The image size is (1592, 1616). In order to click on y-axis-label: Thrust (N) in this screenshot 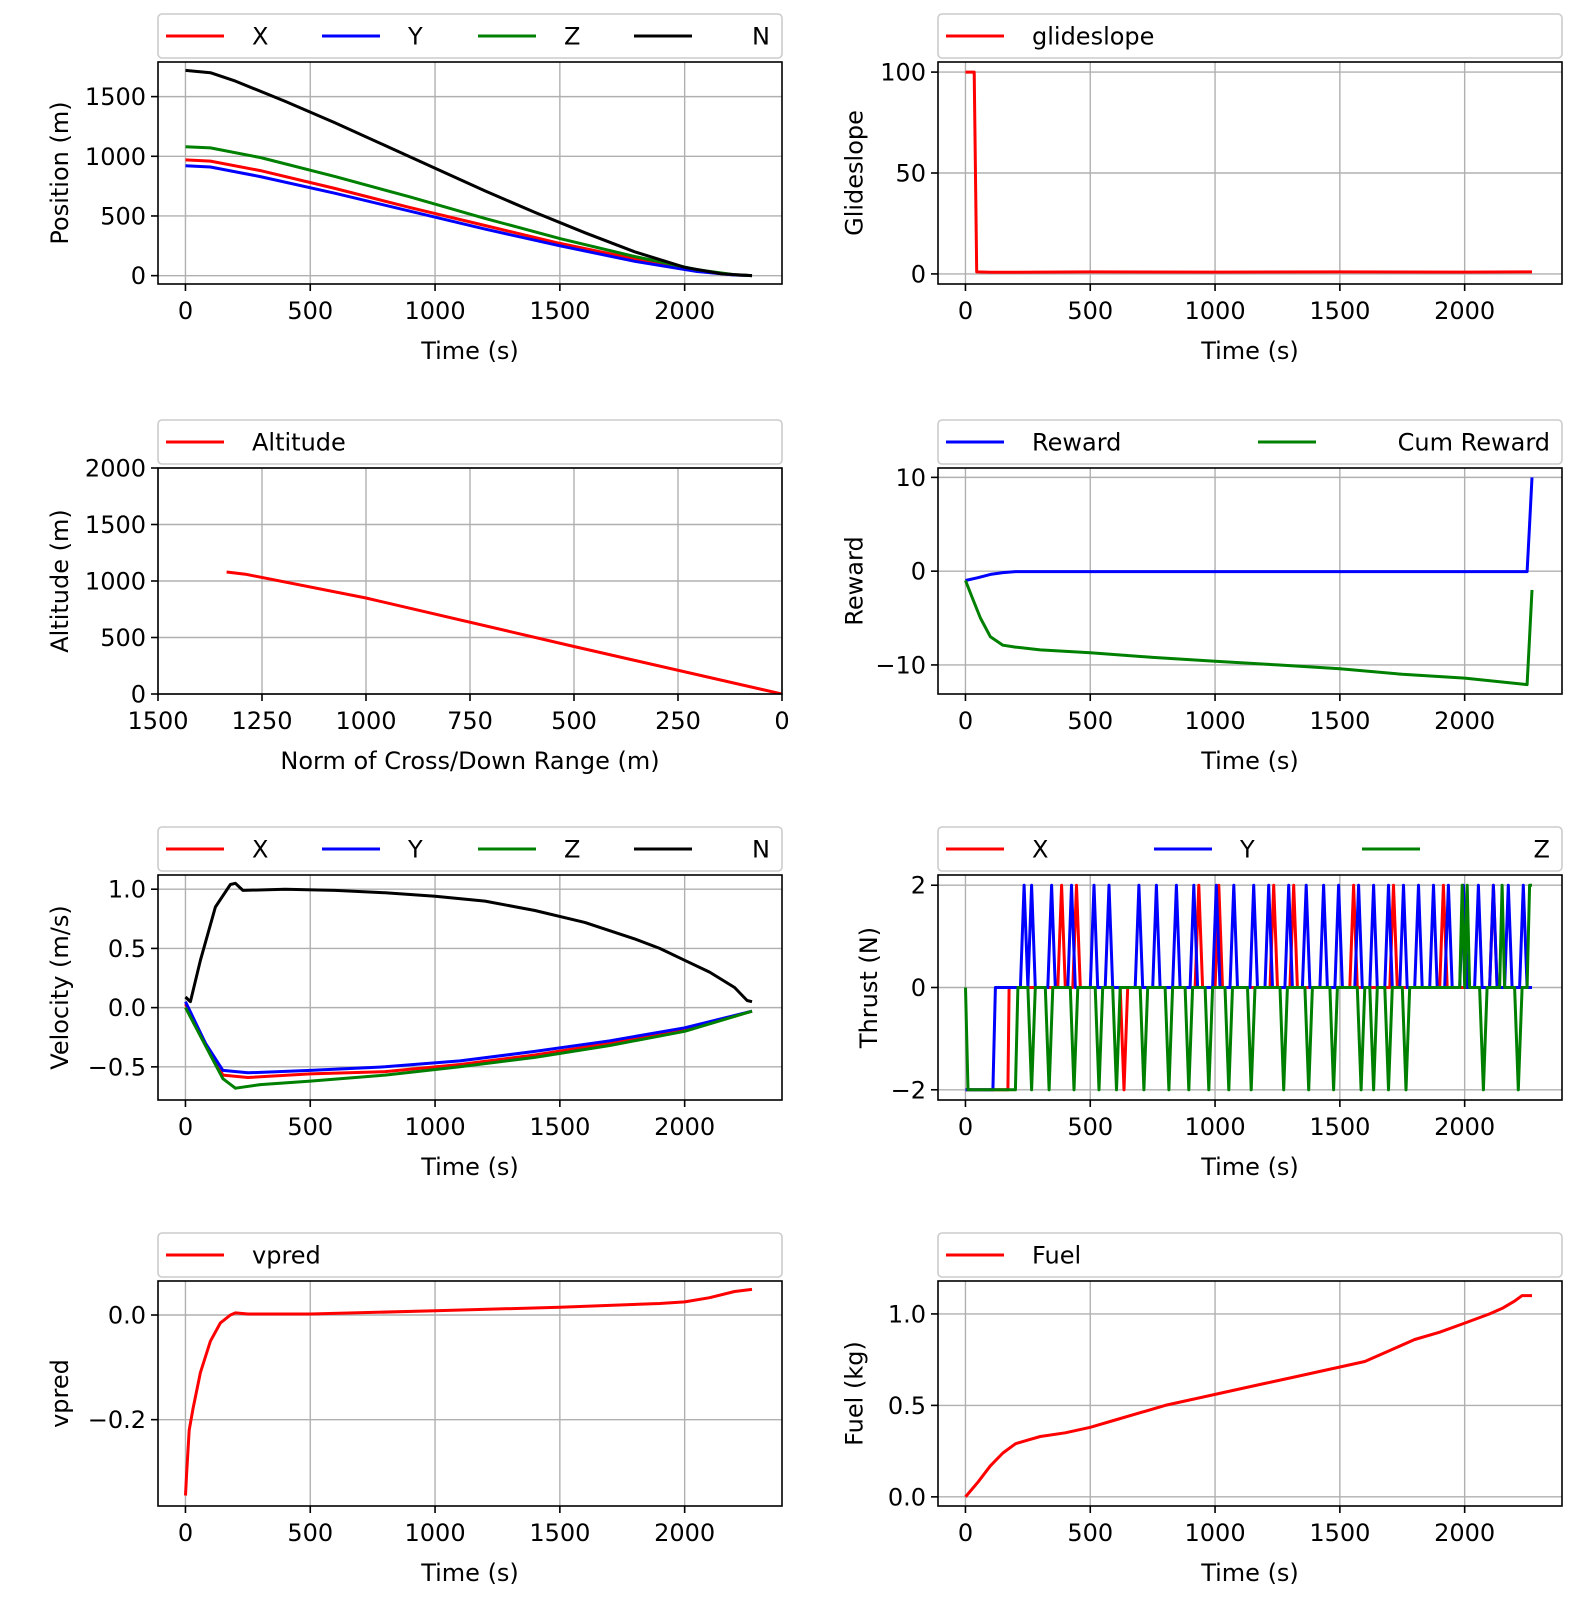, I will do `click(869, 988)`.